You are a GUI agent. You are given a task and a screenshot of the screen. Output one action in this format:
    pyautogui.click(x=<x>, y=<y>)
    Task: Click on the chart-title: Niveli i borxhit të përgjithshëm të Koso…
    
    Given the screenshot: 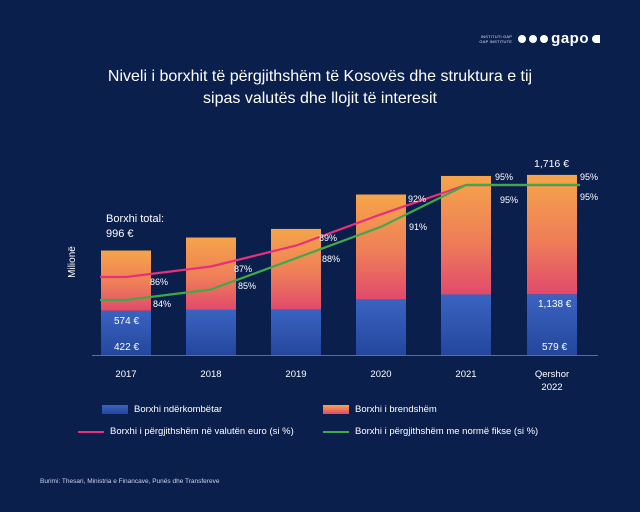 What is the action you would take?
    pyautogui.click(x=320, y=88)
    